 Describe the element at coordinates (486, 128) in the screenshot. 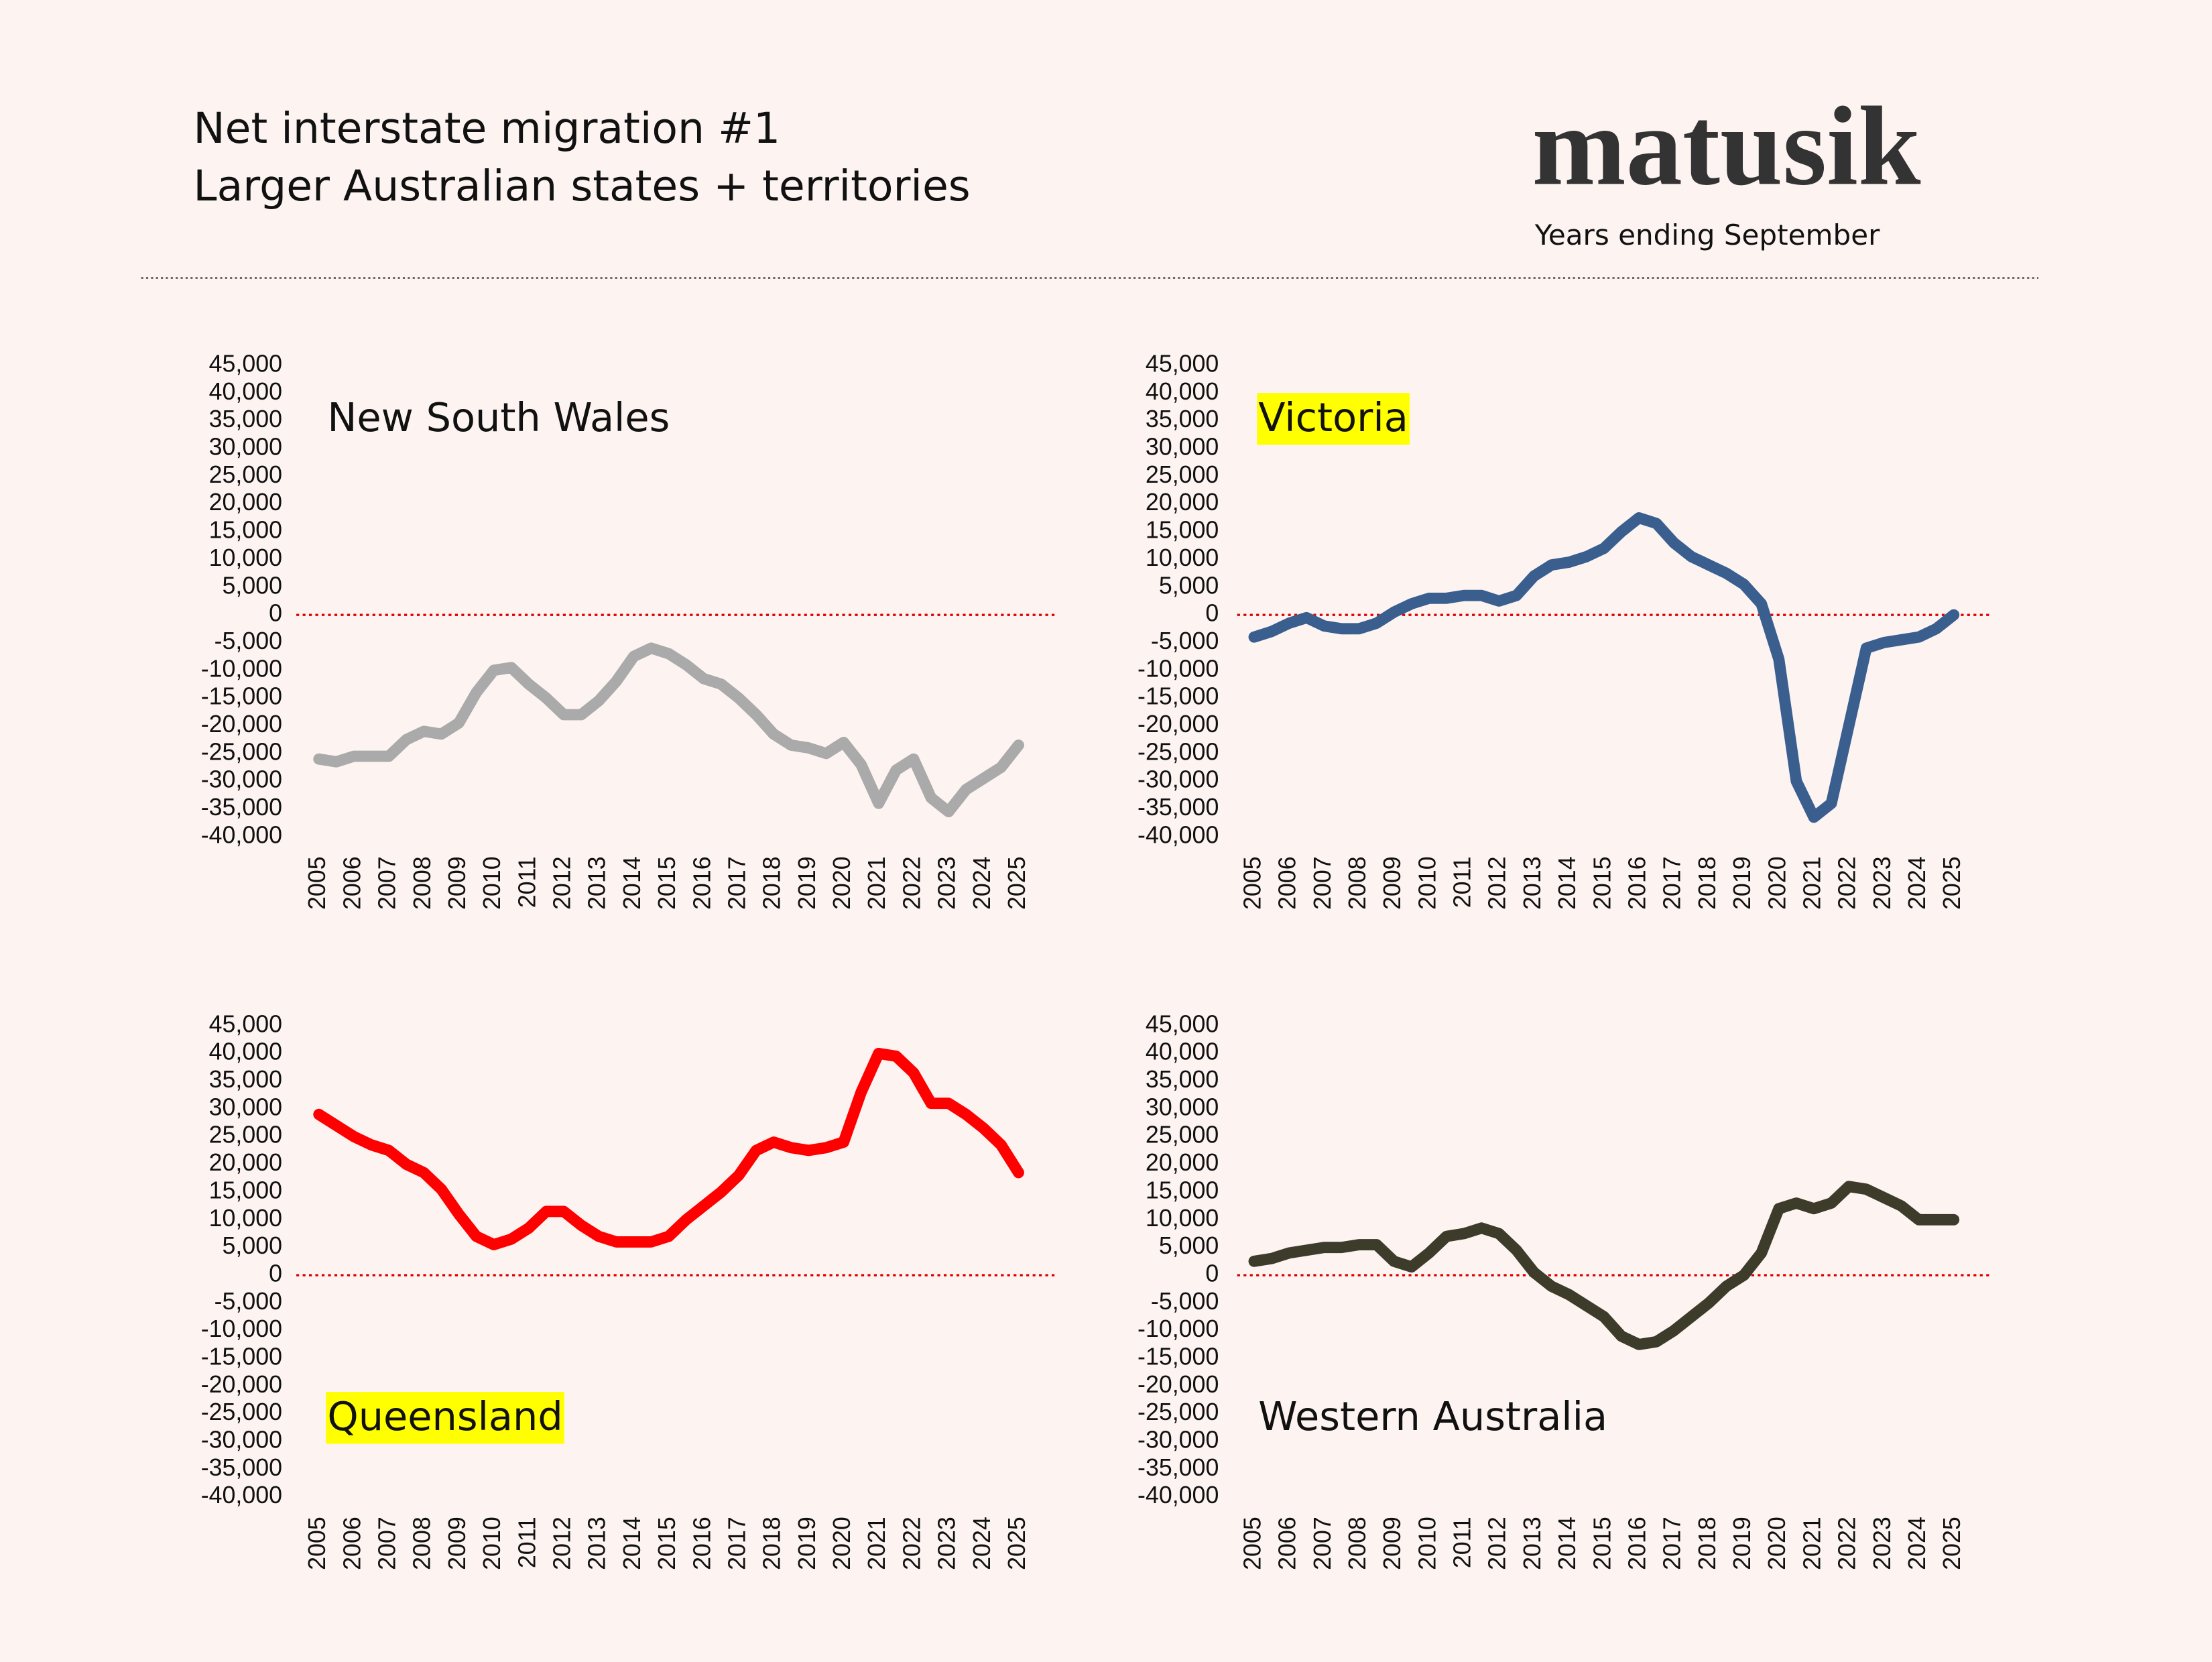

I see `page-title: Net interstate migration #1` at that location.